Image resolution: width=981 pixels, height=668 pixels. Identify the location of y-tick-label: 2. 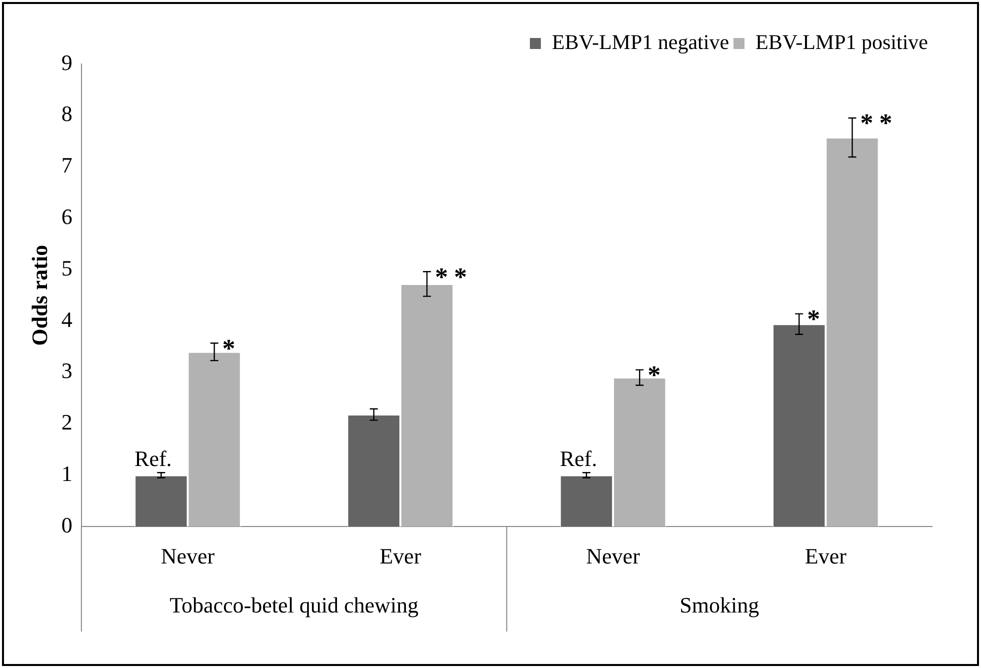
(66, 422).